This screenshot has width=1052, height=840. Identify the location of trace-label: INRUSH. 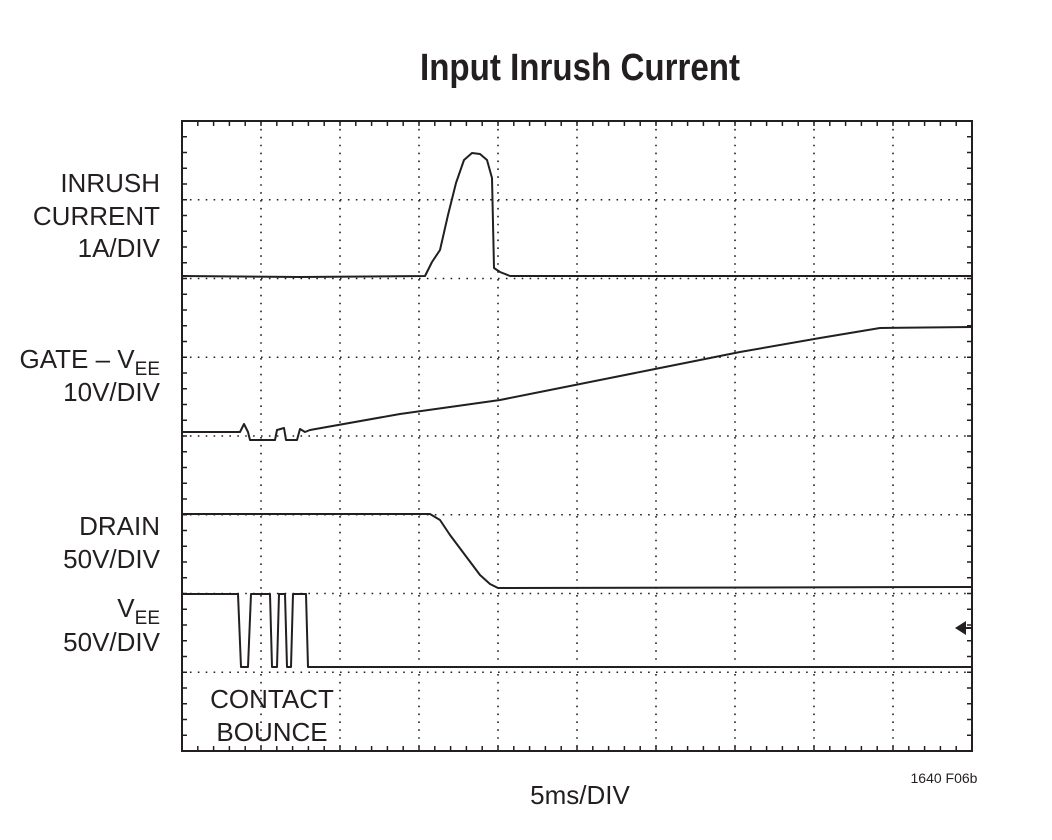
(110, 183).